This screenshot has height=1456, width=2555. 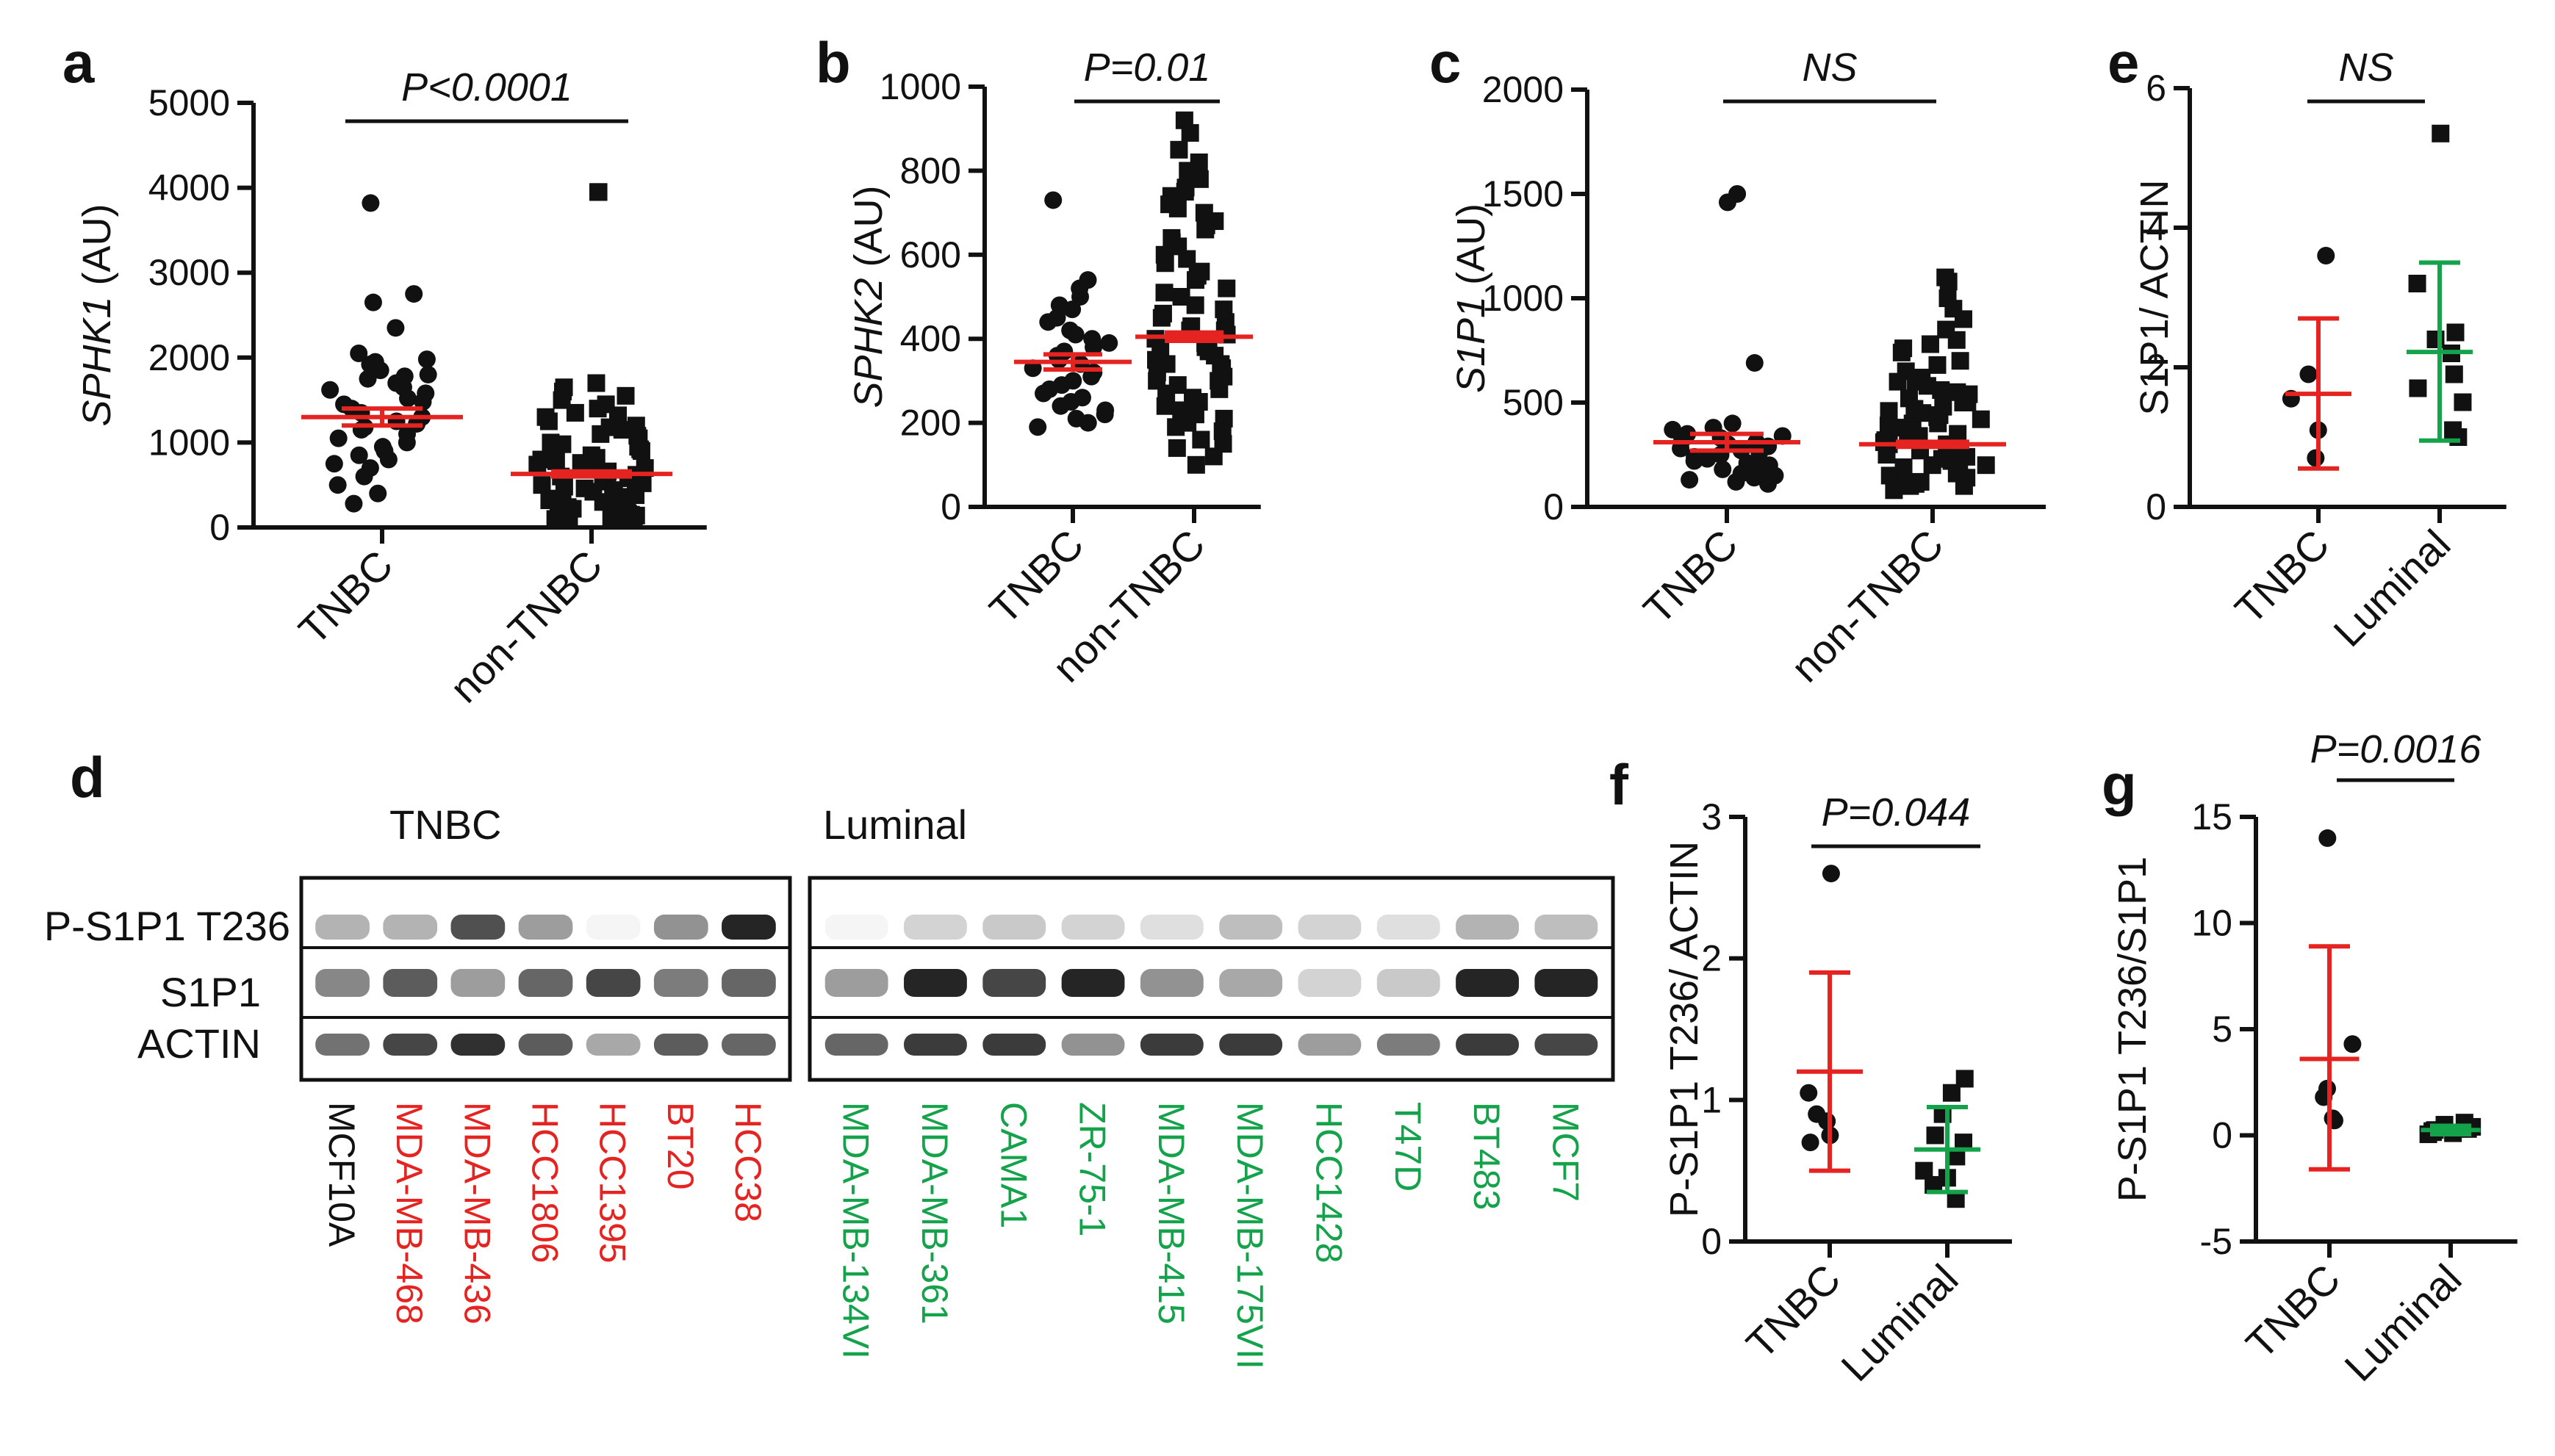 I want to click on y-tick-label-b: 0, so click(x=951, y=507).